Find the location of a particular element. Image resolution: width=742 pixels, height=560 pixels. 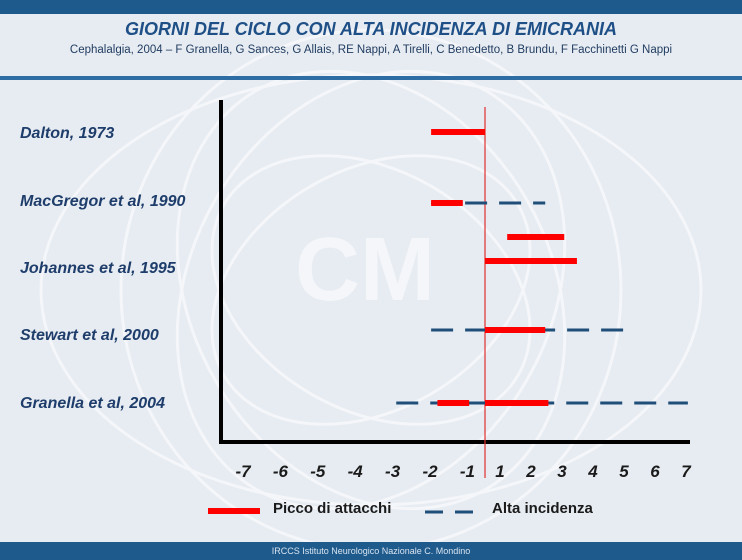

legend-alta-label: Alta incidenza is located at coordinates (542, 508).